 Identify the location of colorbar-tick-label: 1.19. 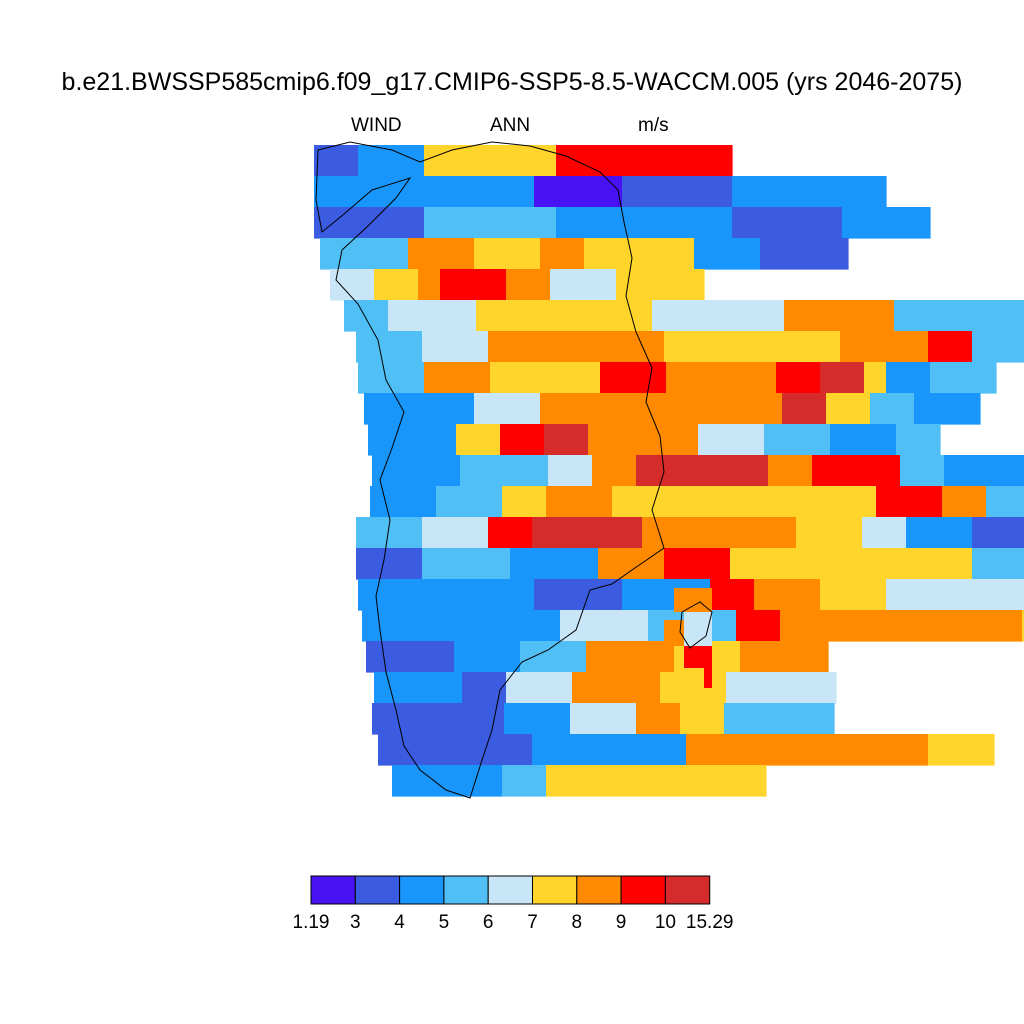
(311, 922).